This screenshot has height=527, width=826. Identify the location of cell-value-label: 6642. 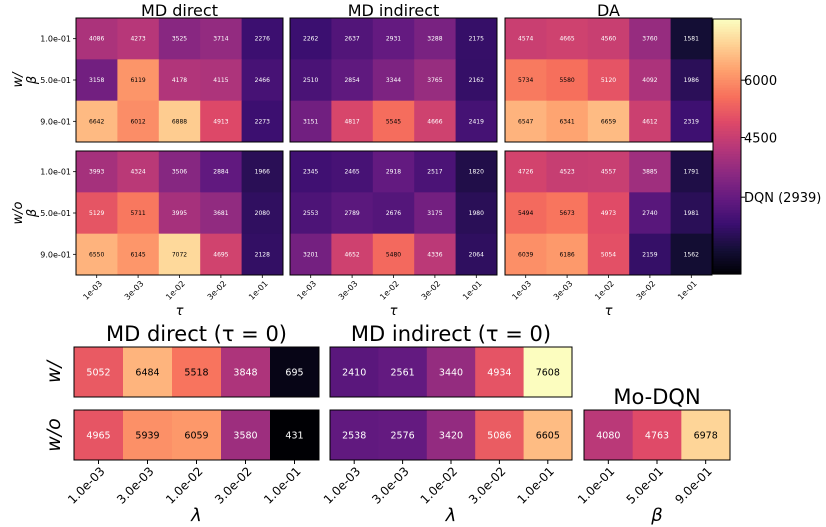
(96, 121).